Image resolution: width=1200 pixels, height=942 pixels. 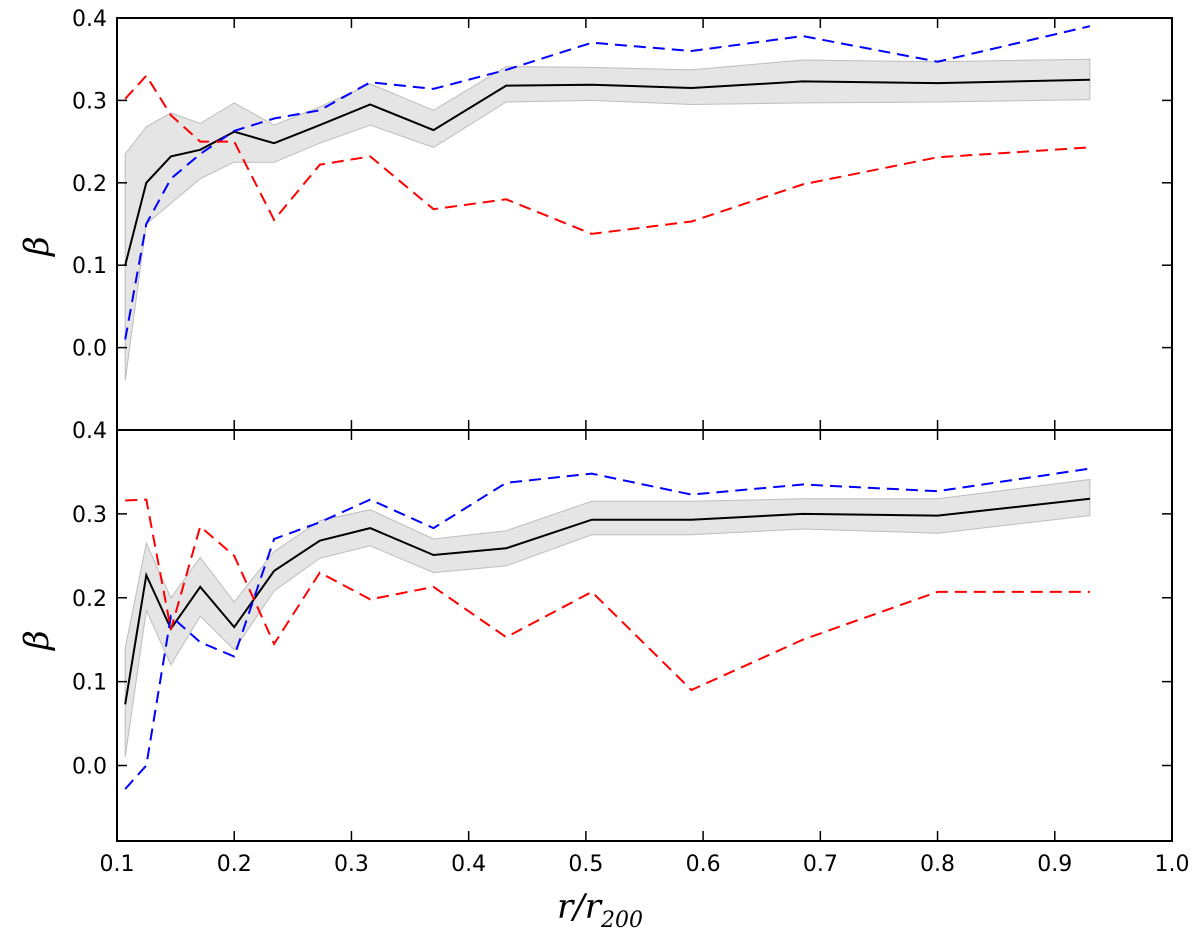 I want to click on x-axis-label: r/r200, so click(x=600, y=910).